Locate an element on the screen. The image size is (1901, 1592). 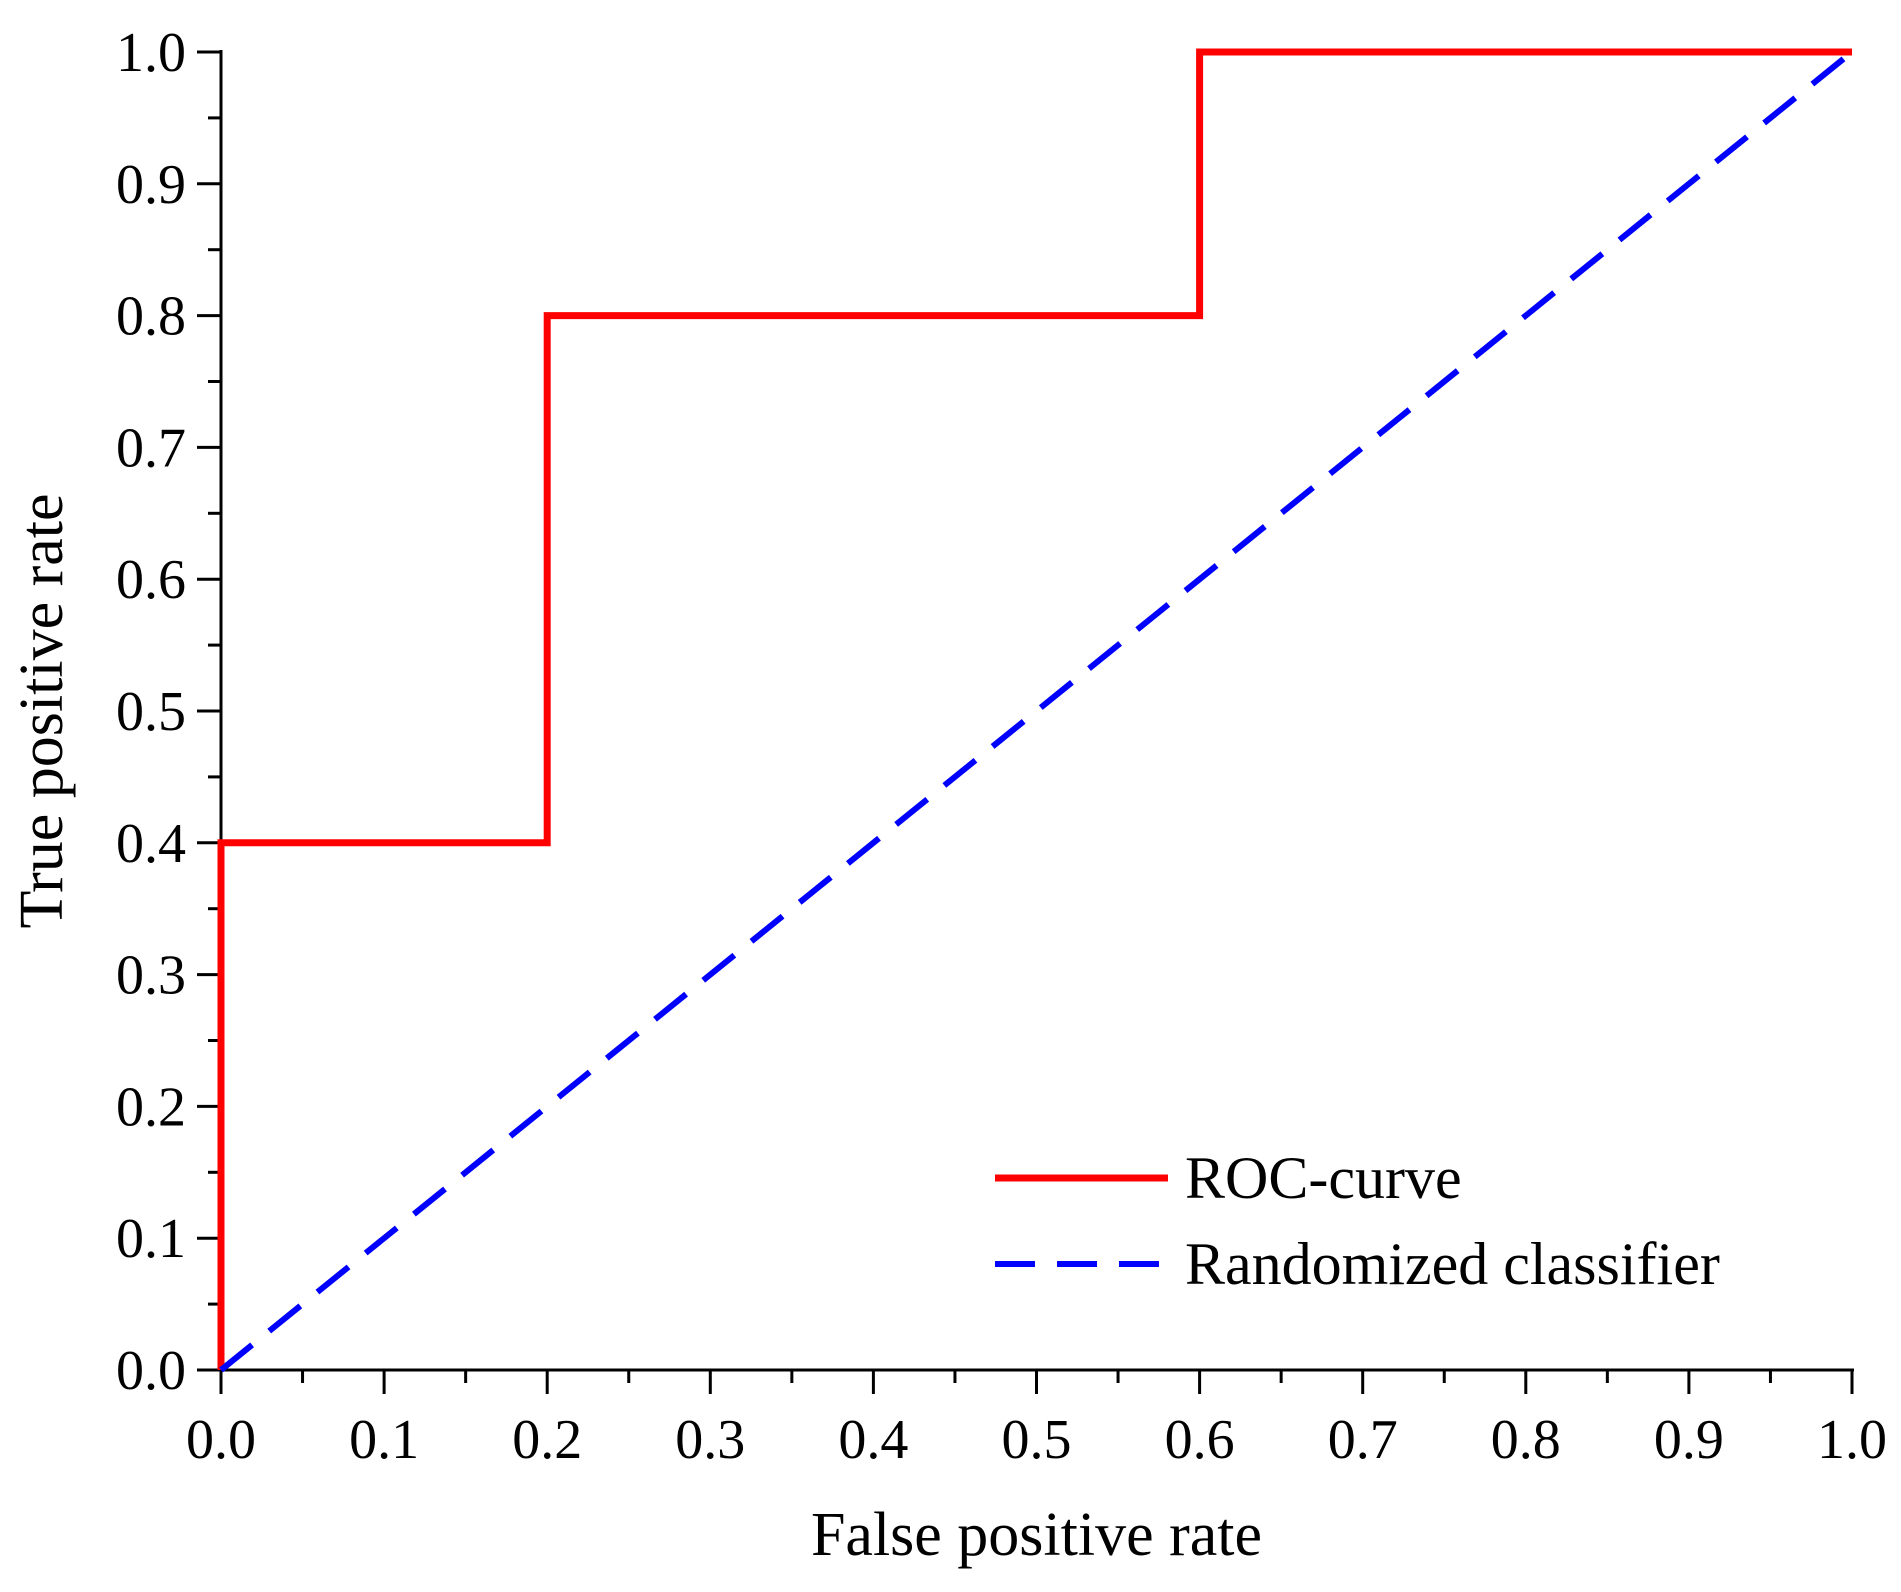
x-tick-label: 0.6 is located at coordinates (1200, 1440).